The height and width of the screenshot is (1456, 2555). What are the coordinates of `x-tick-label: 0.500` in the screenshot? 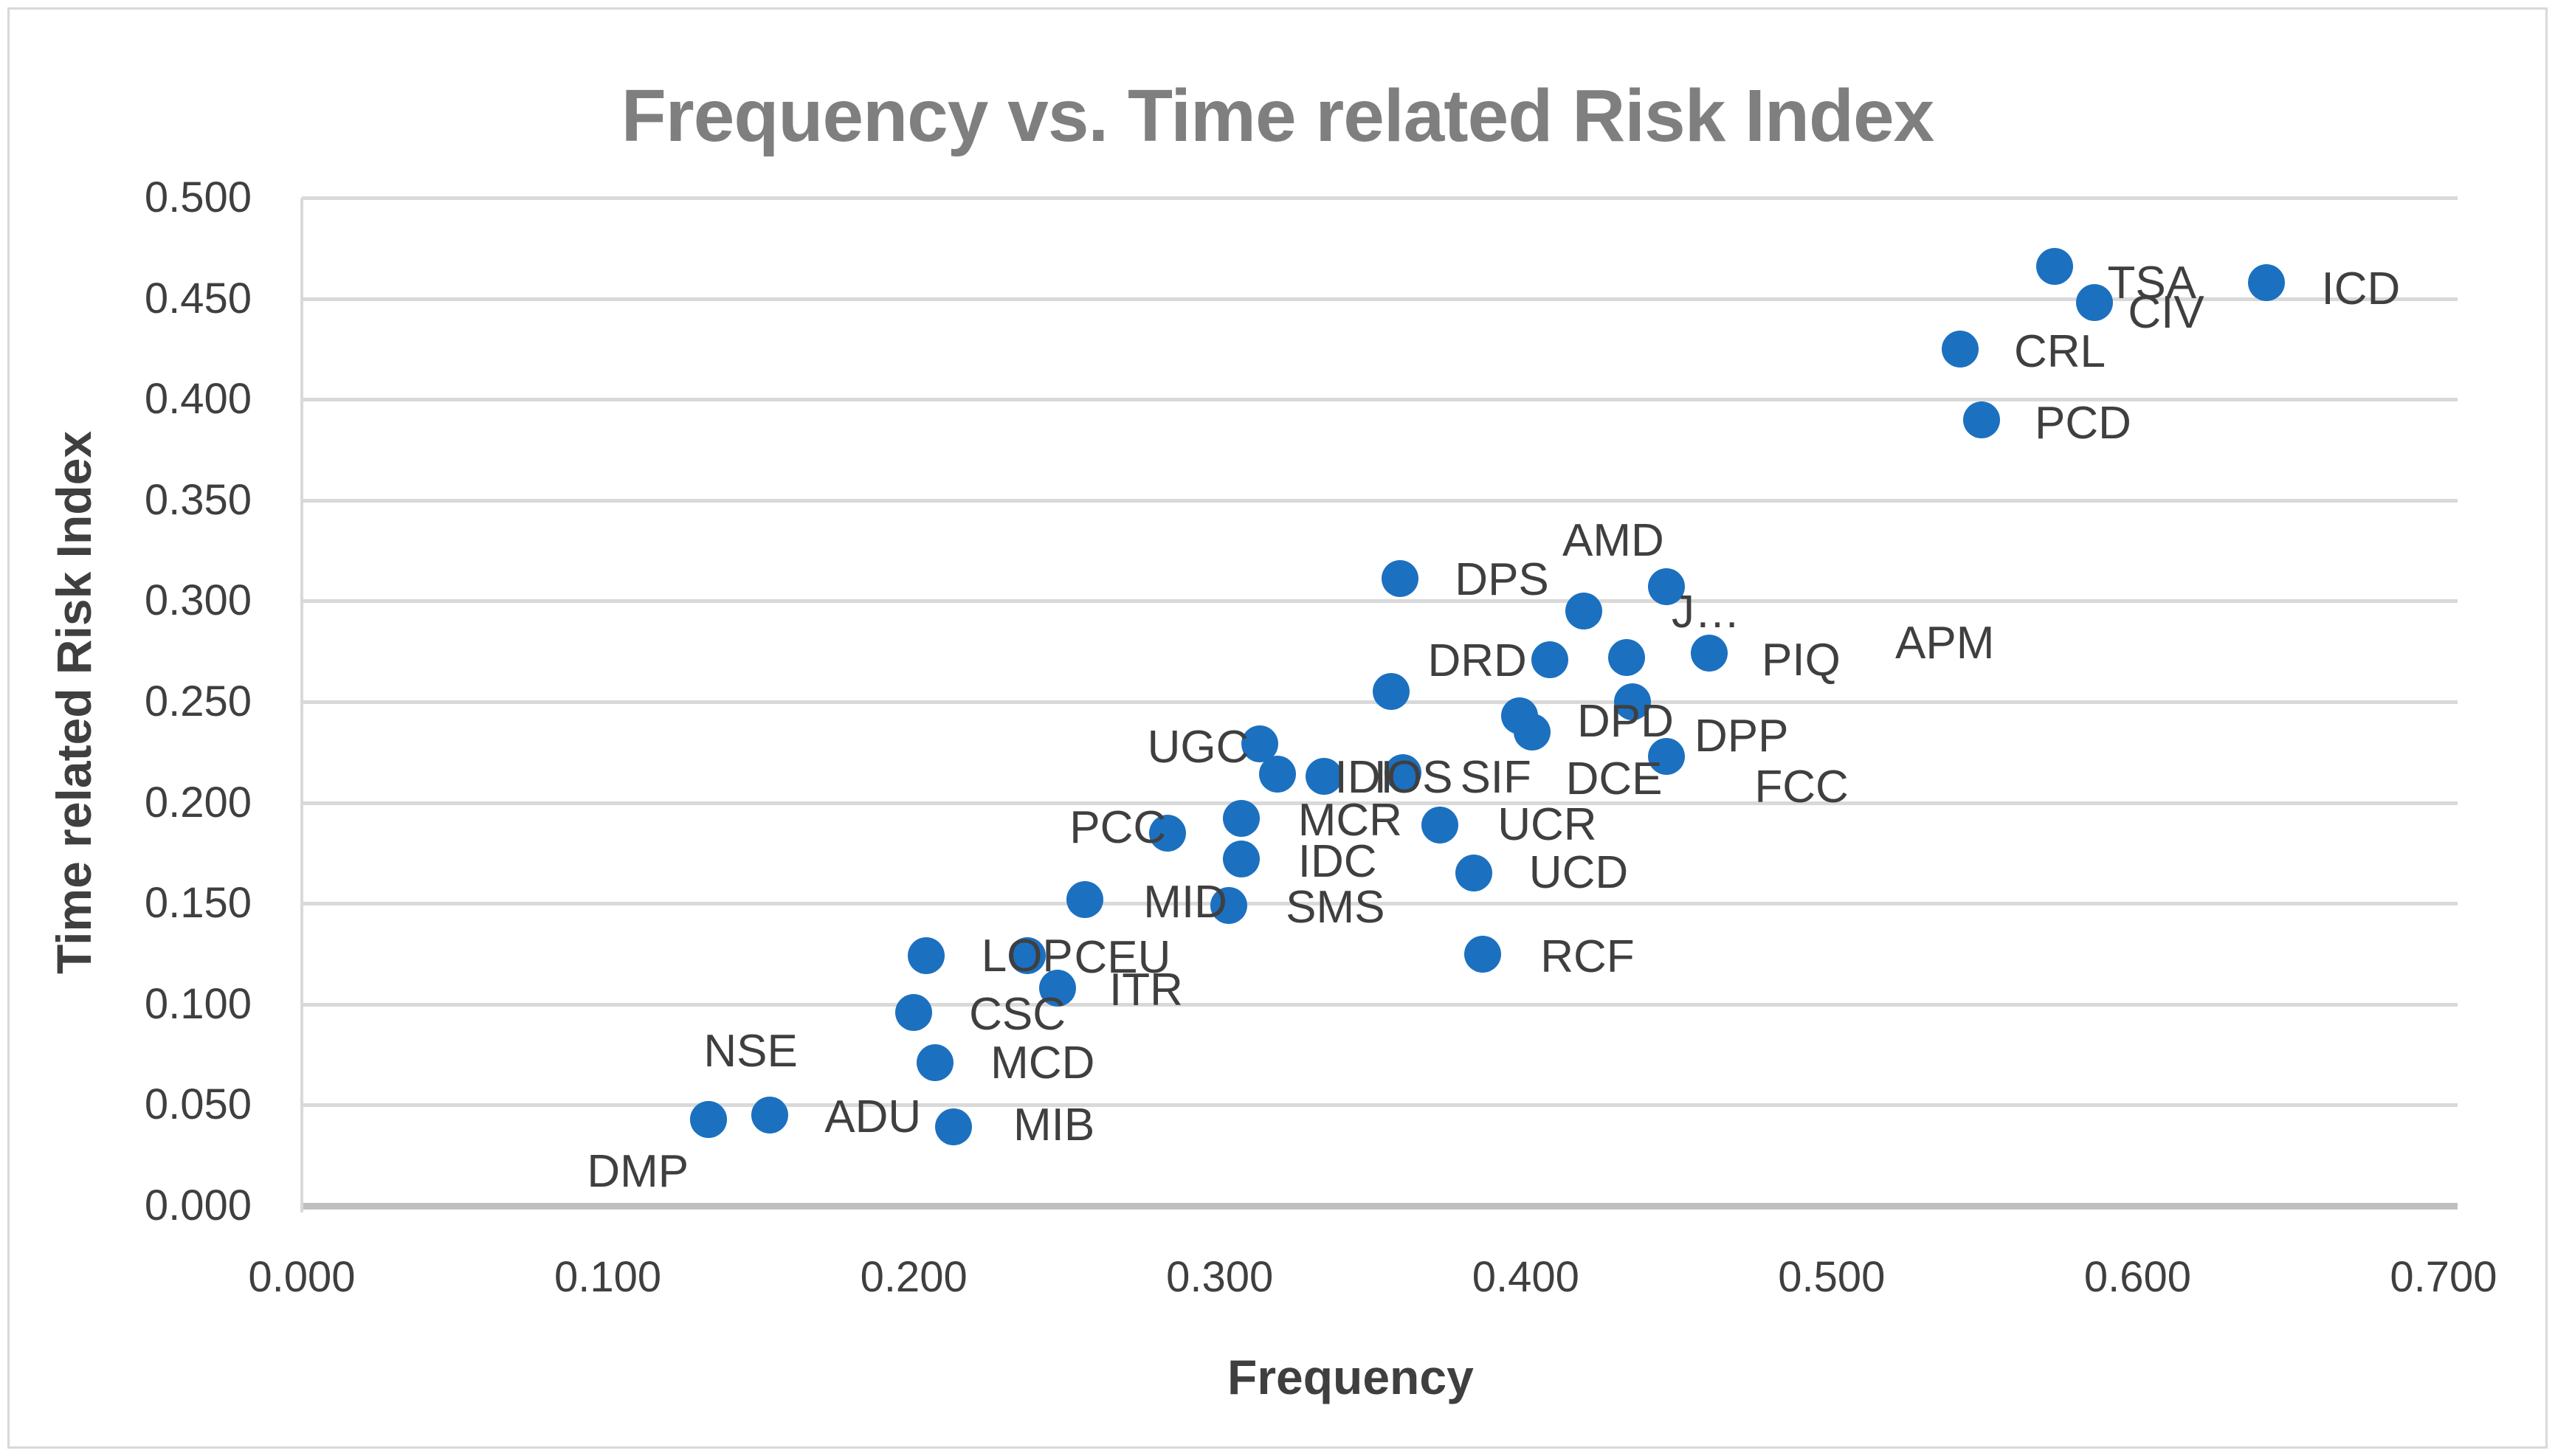 It's located at (1832, 1277).